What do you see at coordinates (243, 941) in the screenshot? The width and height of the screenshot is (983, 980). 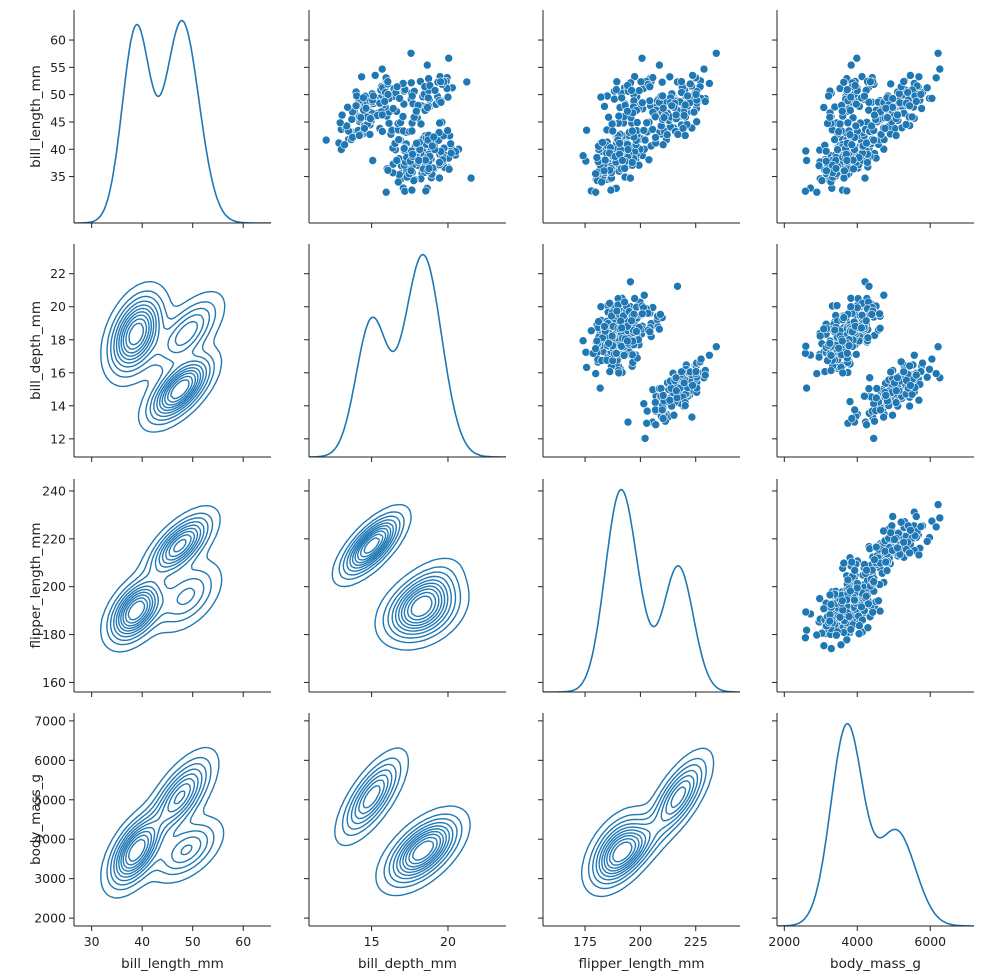 I see `x-tick-label: 60` at bounding box center [243, 941].